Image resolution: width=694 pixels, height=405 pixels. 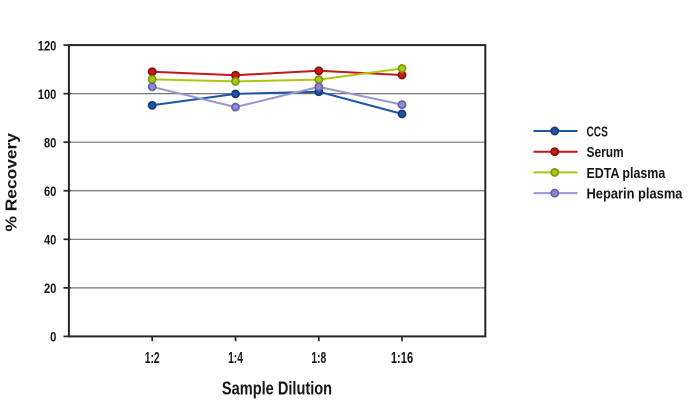 What do you see at coordinates (235, 358) in the screenshot?
I see `svg-text: 1:4` at bounding box center [235, 358].